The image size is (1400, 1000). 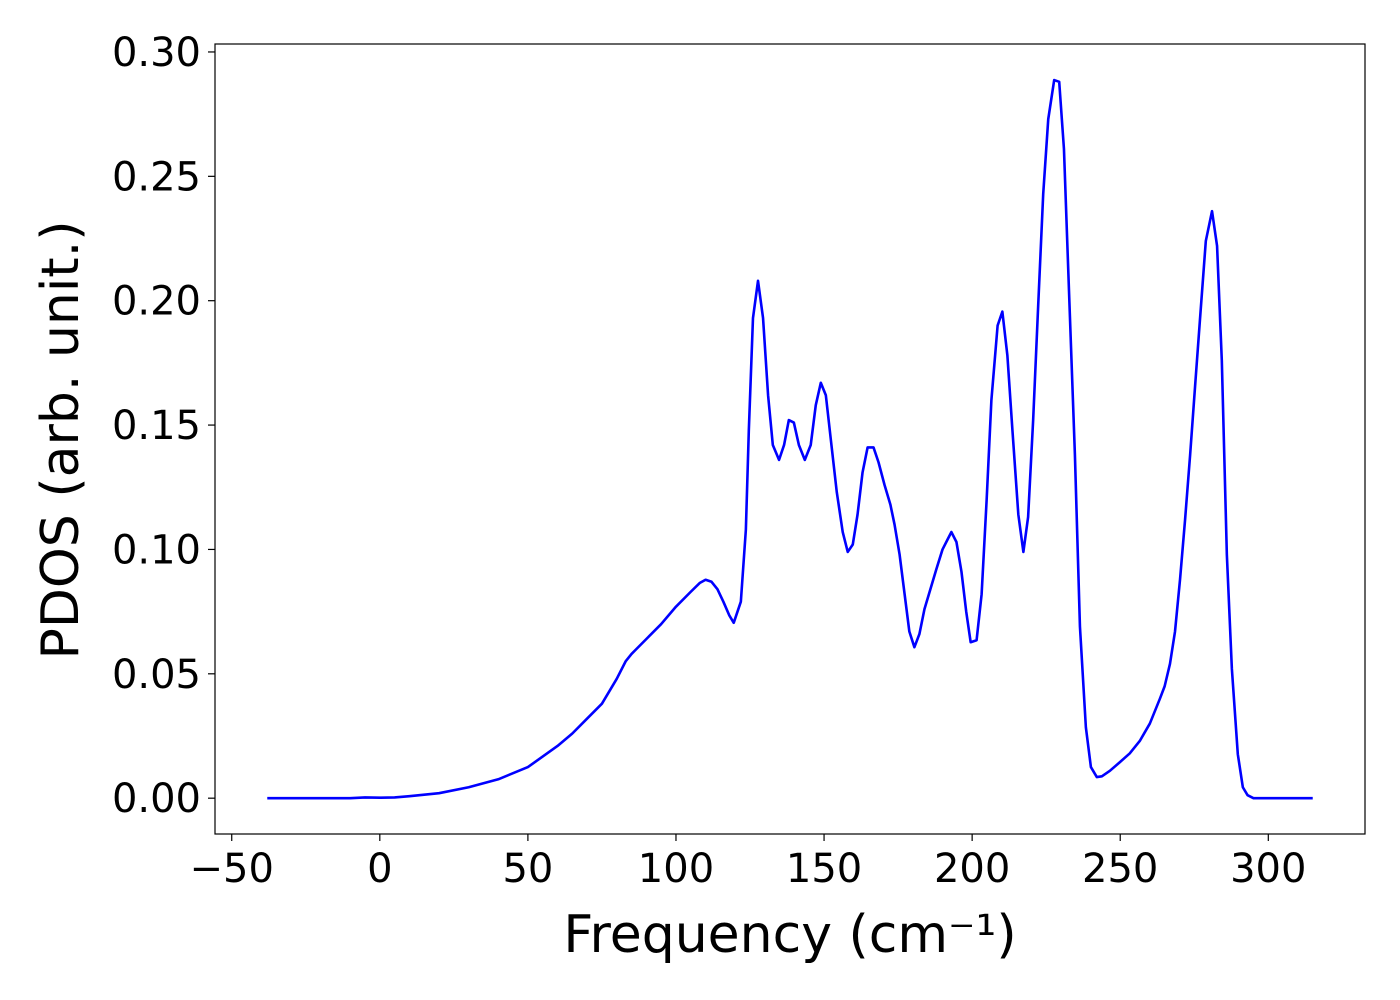 What do you see at coordinates (1120, 869) in the screenshot?
I see `x-tick-label: 250` at bounding box center [1120, 869].